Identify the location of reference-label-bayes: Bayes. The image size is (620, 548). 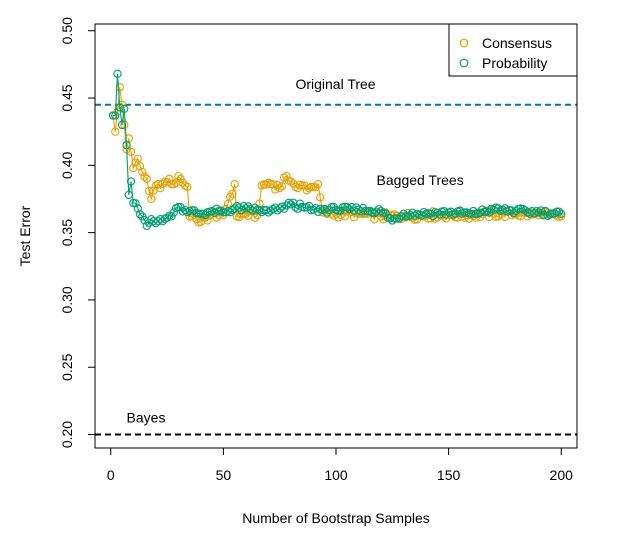
(146, 418).